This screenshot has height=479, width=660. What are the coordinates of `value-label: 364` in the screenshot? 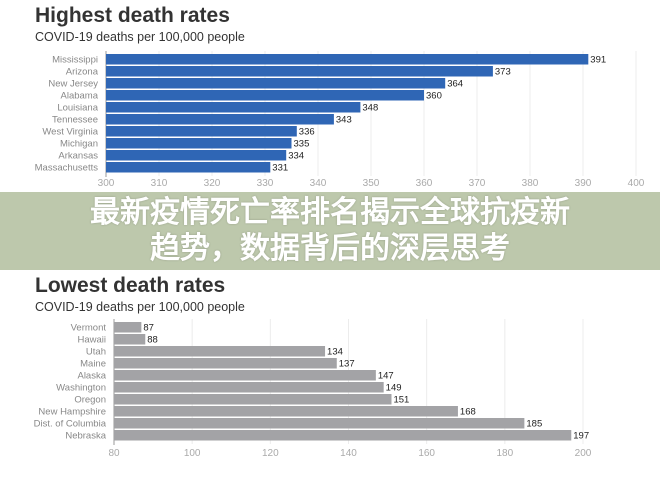 It's located at (455, 84).